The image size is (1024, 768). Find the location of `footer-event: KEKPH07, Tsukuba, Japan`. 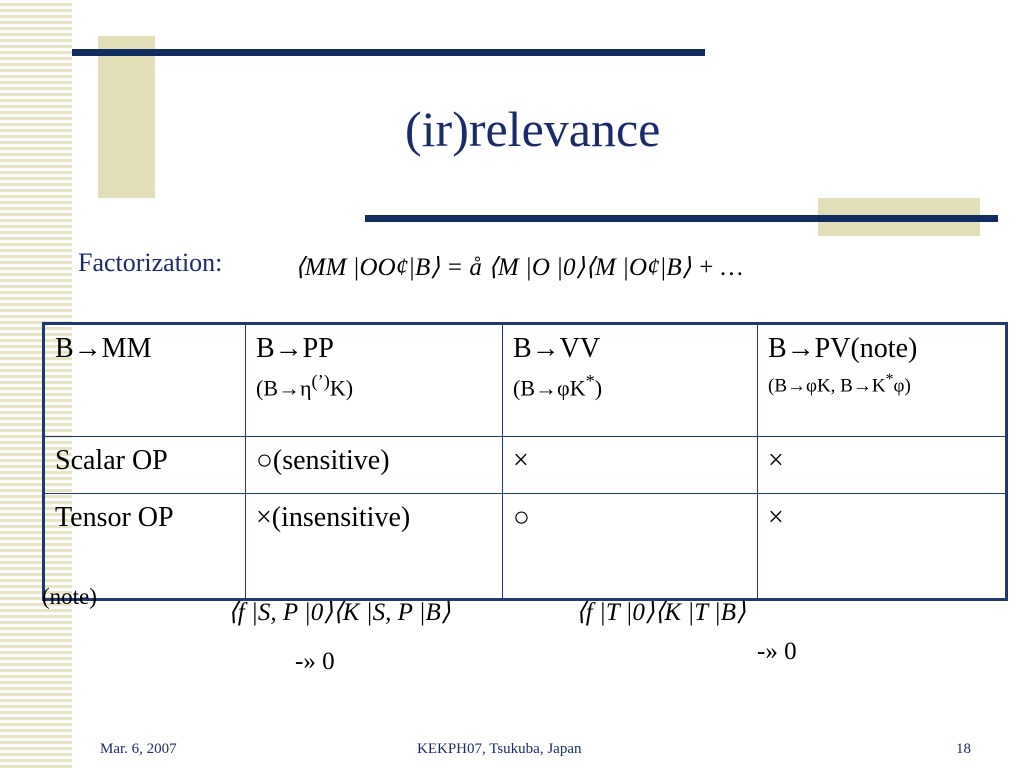

footer-event: KEKPH07, Tsukuba, Japan is located at coordinates (499, 749).